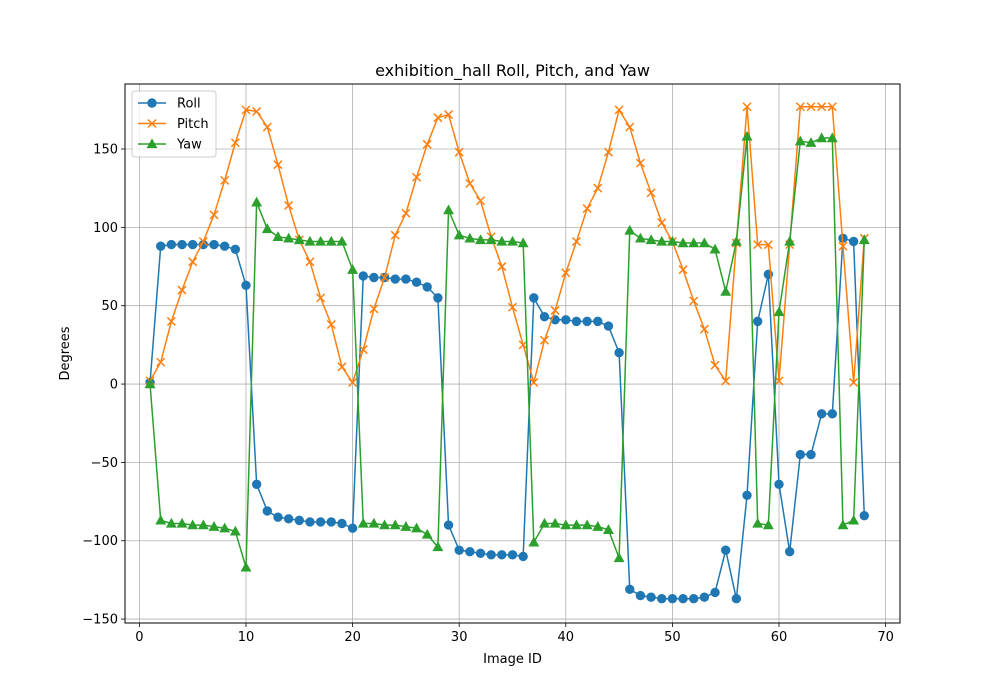 Image resolution: width=1000 pixels, height=700 pixels. Describe the element at coordinates (189, 104) in the screenshot. I see `legend-label-roll: Roll` at that location.